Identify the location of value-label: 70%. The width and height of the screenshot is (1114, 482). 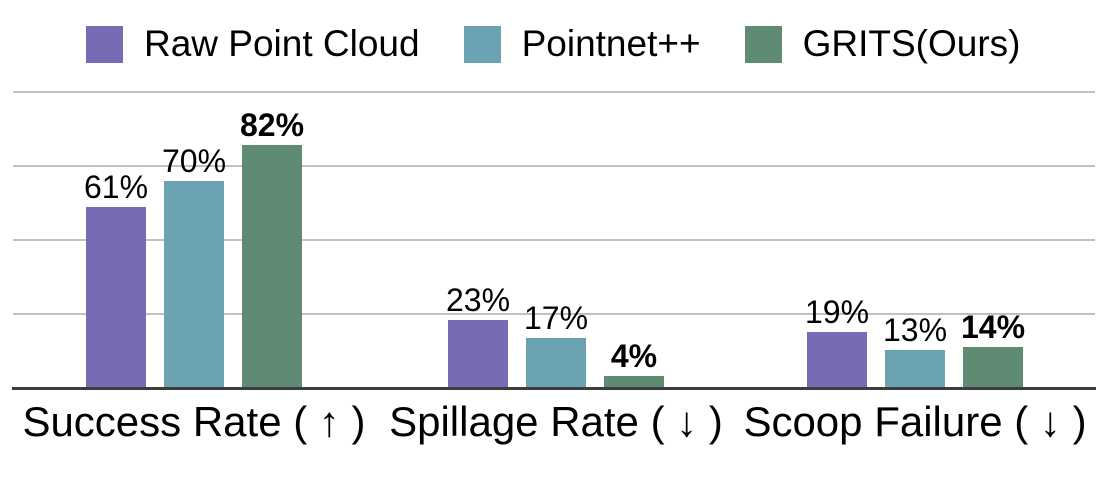
(194, 161).